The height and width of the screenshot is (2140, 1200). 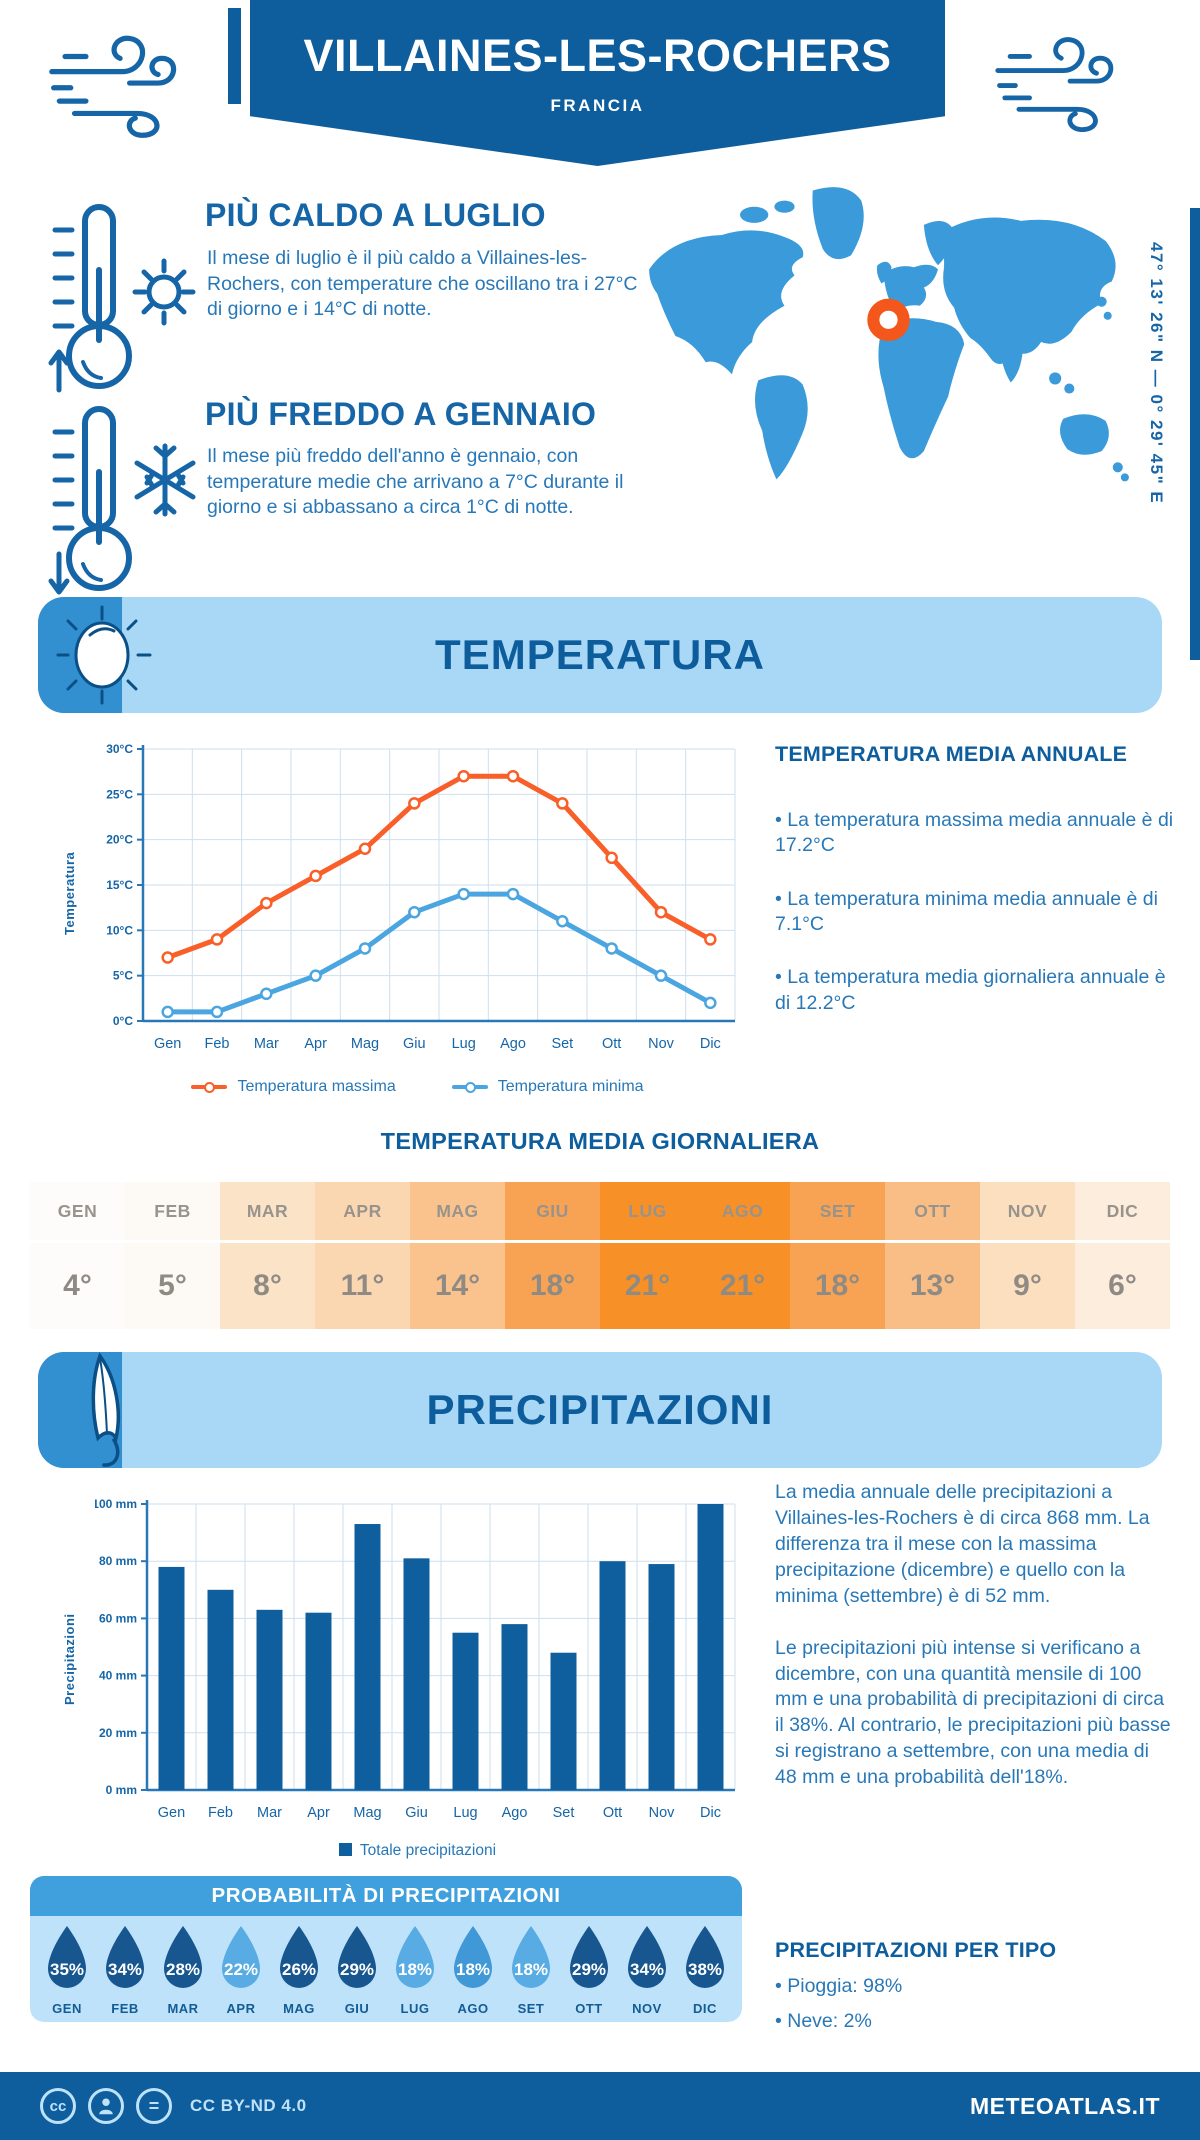 What do you see at coordinates (315, 1044) in the screenshot?
I see `x-tick-label: Apr` at bounding box center [315, 1044].